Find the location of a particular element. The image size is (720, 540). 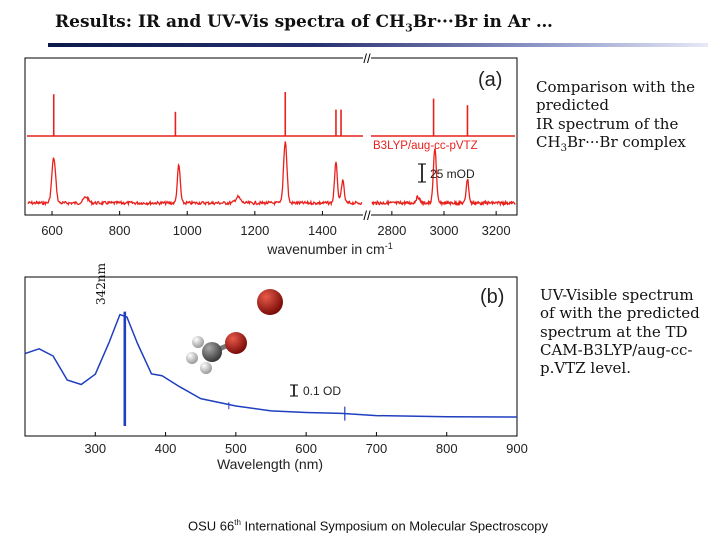

ir-x-tick-label: 1200 is located at coordinates (254, 230).